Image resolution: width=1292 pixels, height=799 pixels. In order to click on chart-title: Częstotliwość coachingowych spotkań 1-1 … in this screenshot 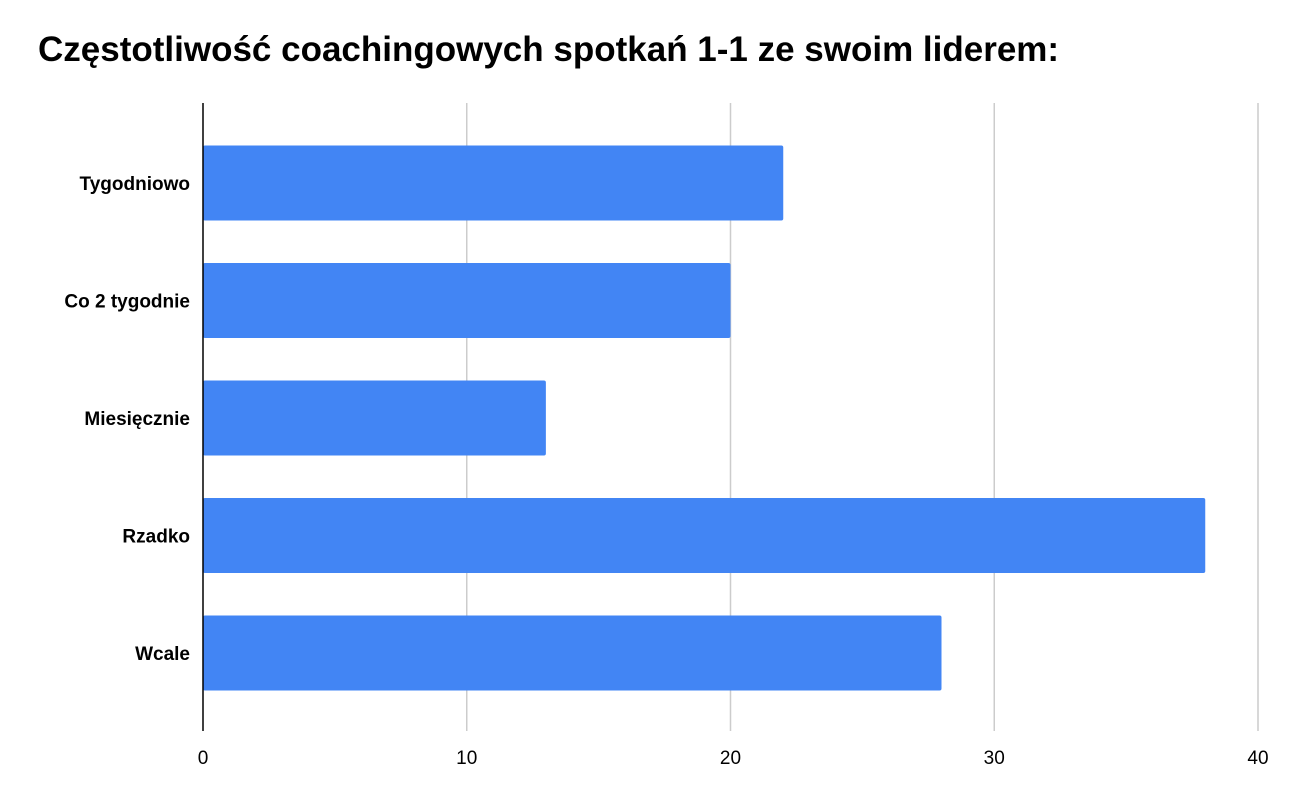, I will do `click(549, 49)`.